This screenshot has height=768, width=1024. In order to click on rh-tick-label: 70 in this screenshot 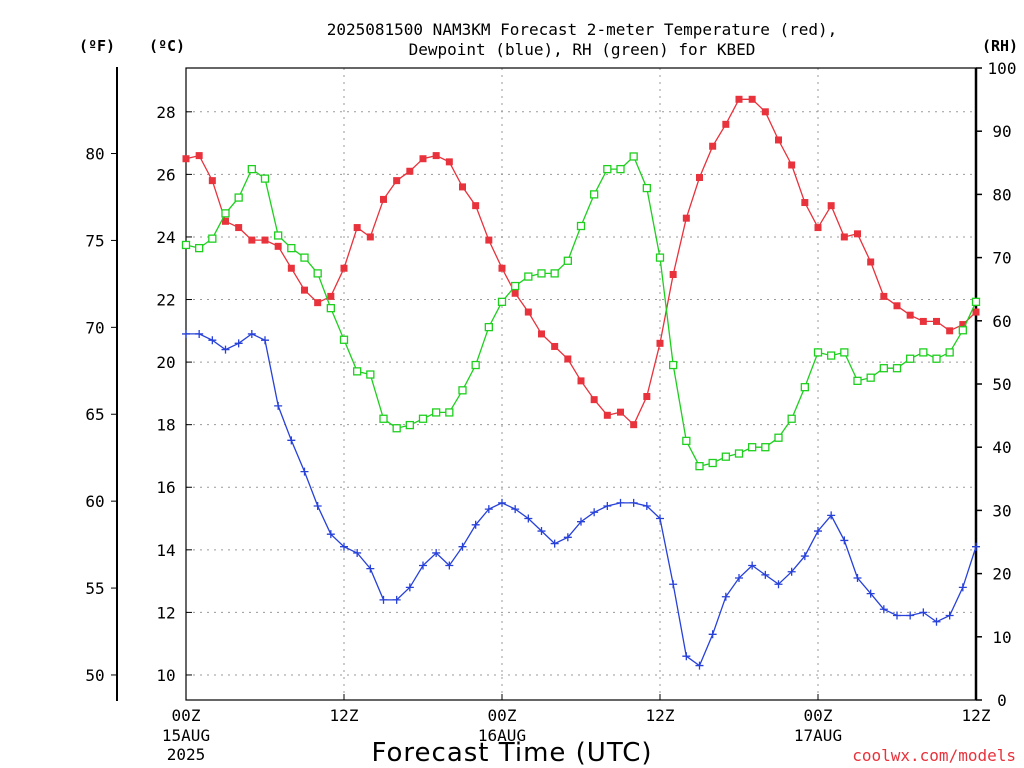, I will do `click(1001, 258)`.